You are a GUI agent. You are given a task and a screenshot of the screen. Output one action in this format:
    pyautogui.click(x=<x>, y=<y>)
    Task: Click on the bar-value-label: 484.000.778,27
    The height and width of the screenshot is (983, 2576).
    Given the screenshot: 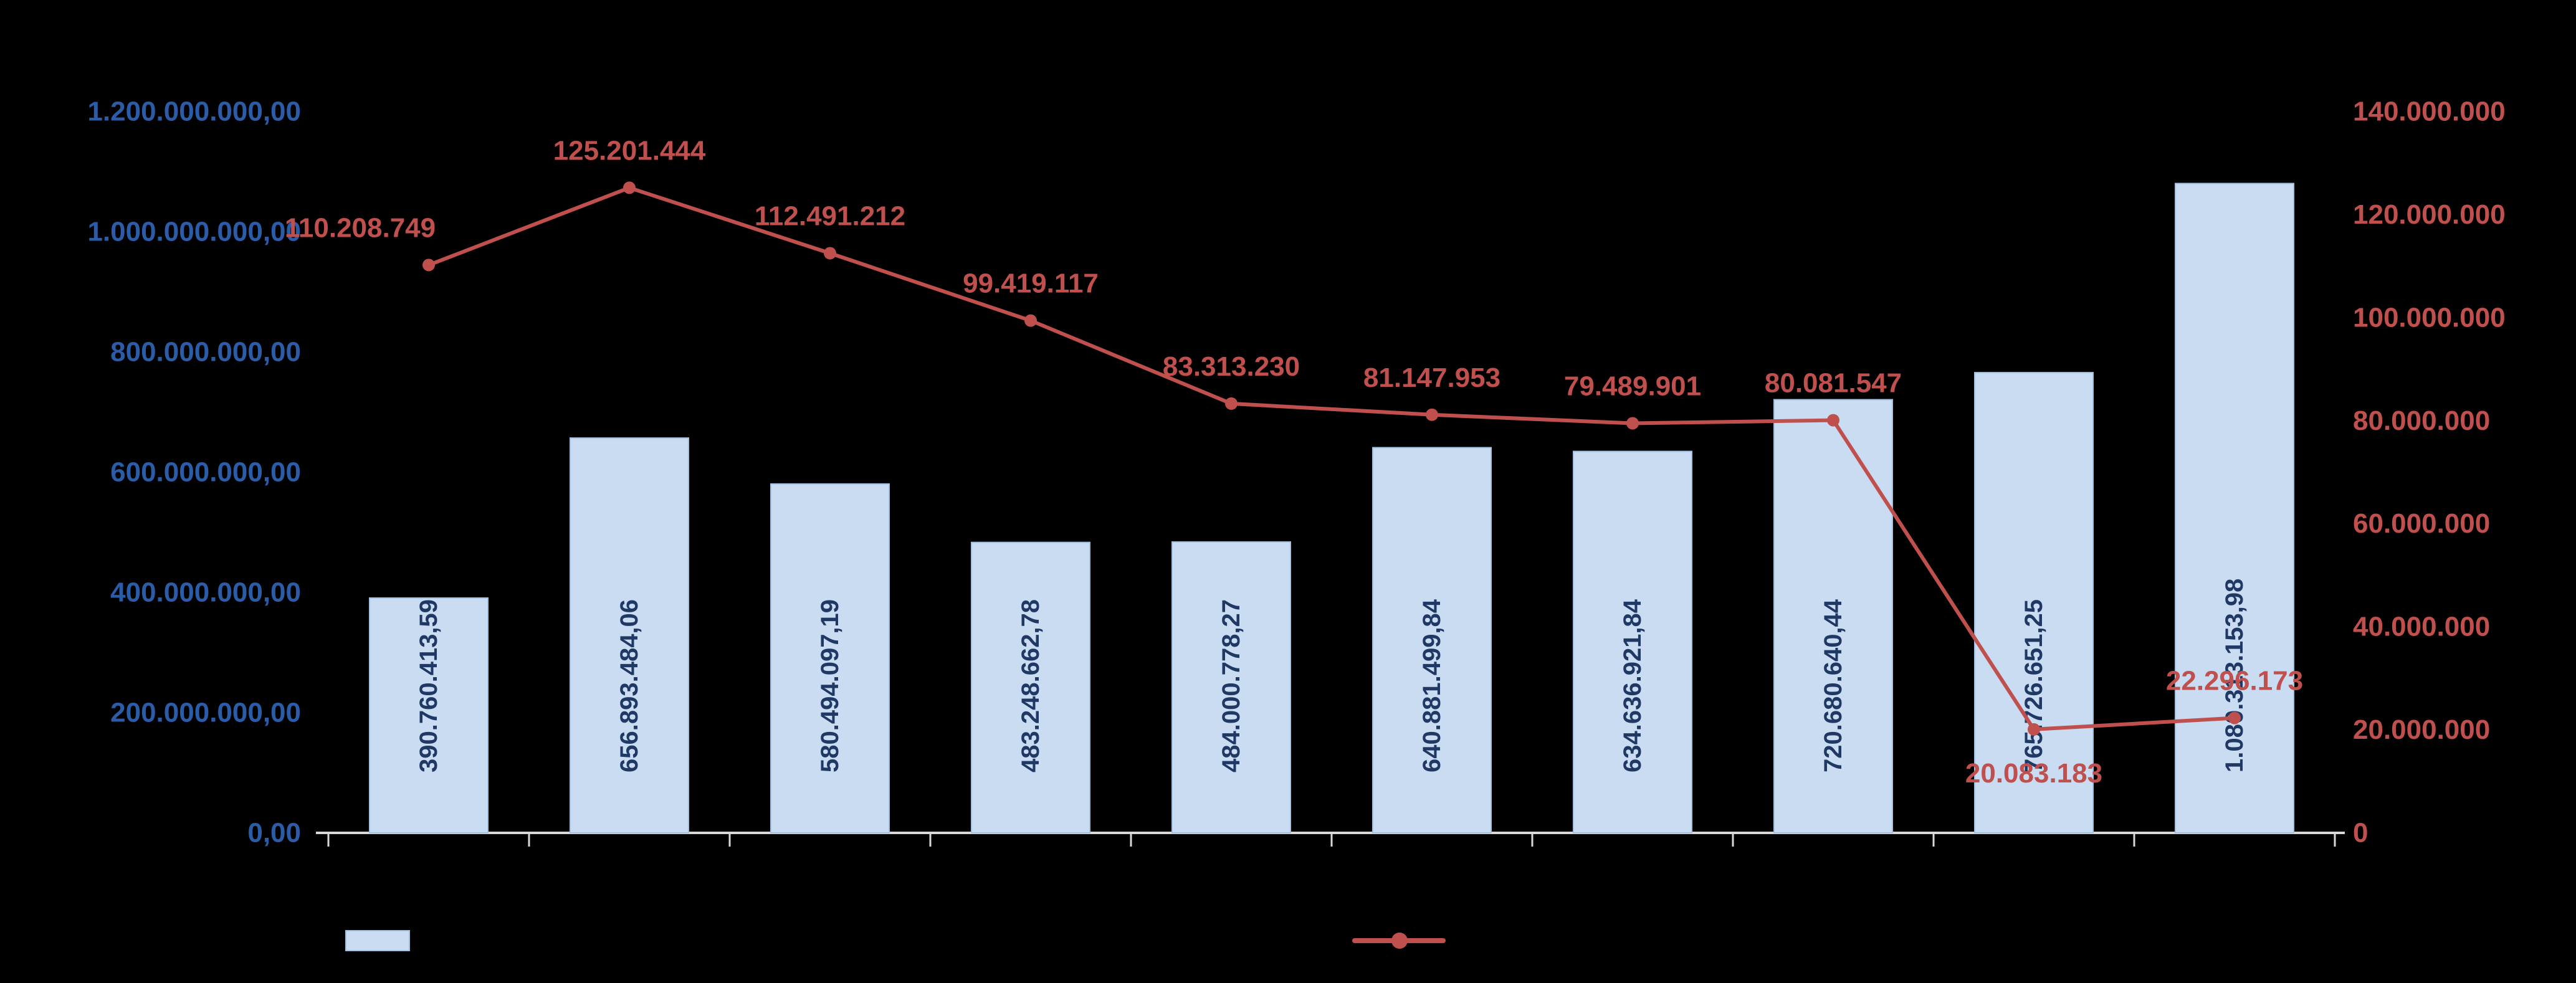 What is the action you would take?
    pyautogui.click(x=1231, y=686)
    